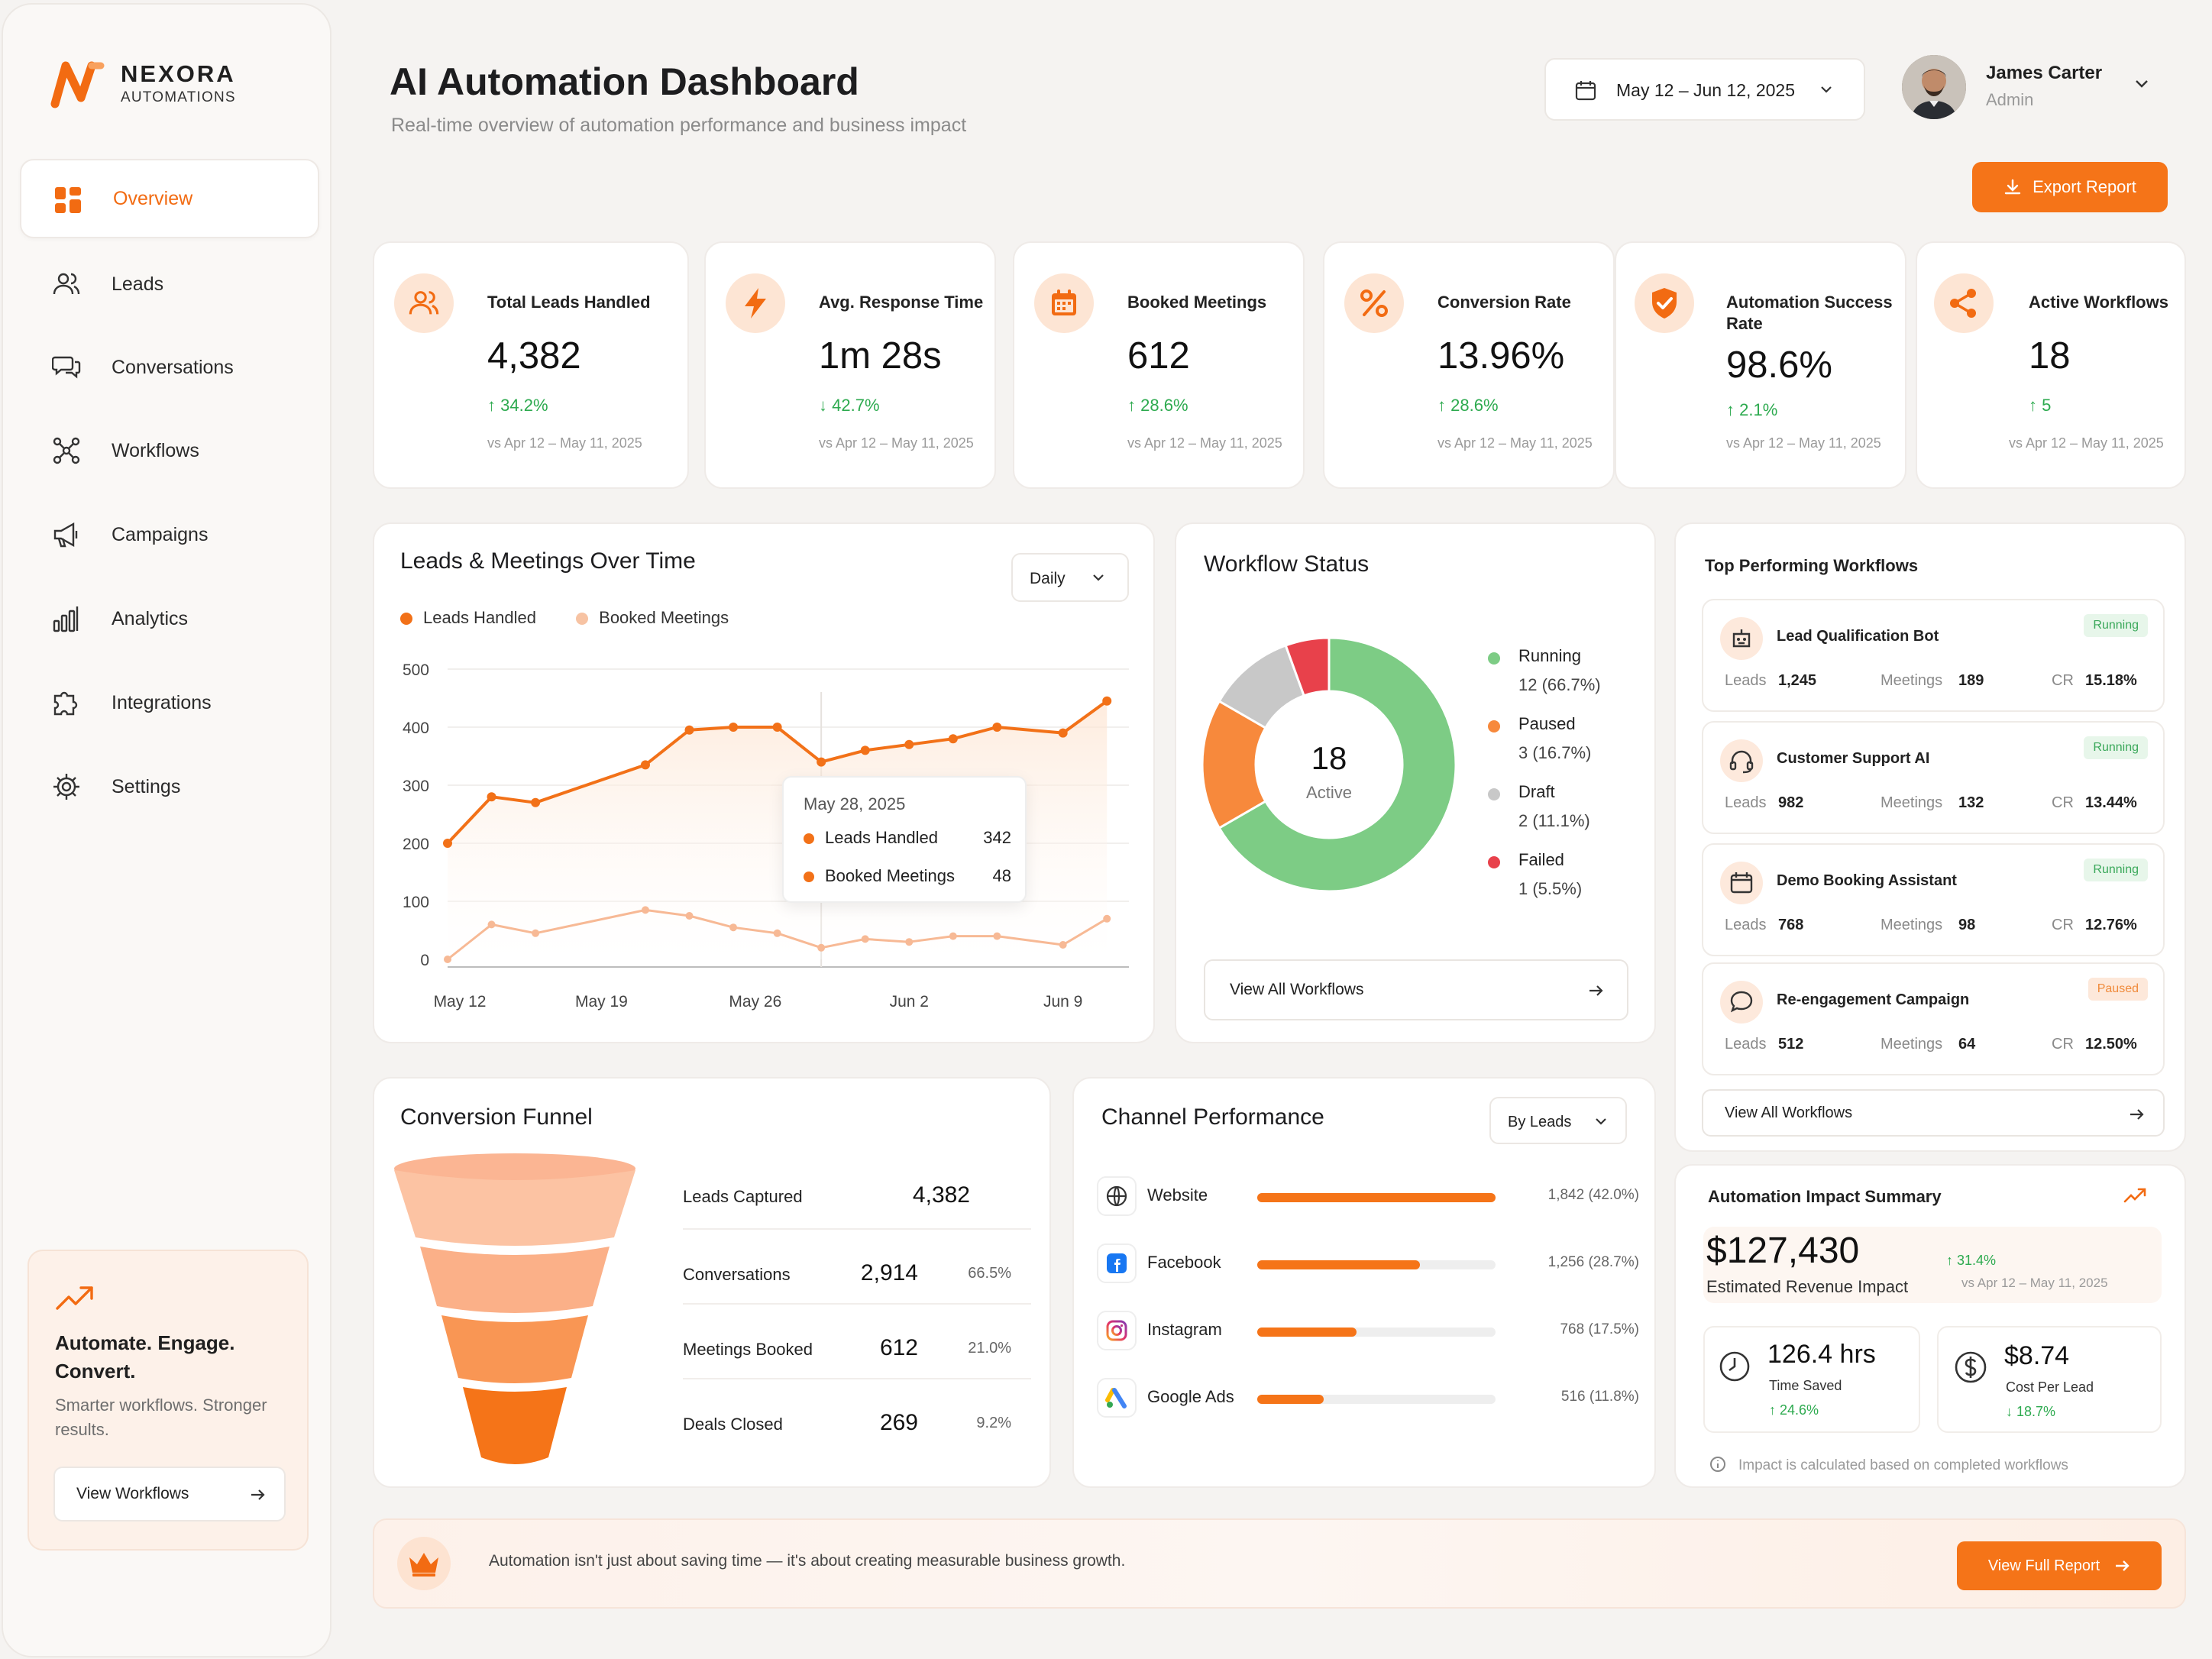  Describe the element at coordinates (2117, 990) in the screenshot. I see `status-badge: Paused` at that location.